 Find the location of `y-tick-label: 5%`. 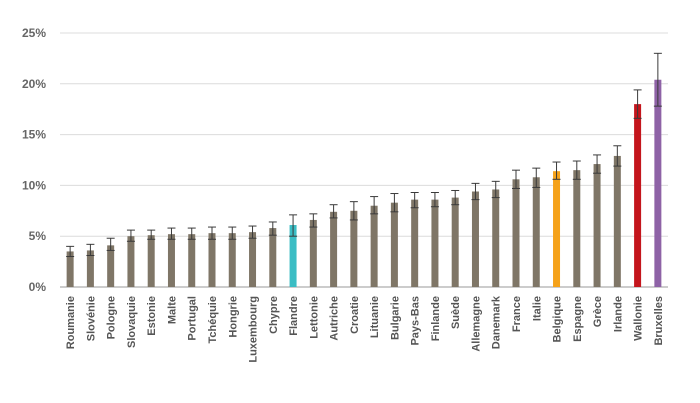

y-tick-label: 5% is located at coordinates (38, 236).